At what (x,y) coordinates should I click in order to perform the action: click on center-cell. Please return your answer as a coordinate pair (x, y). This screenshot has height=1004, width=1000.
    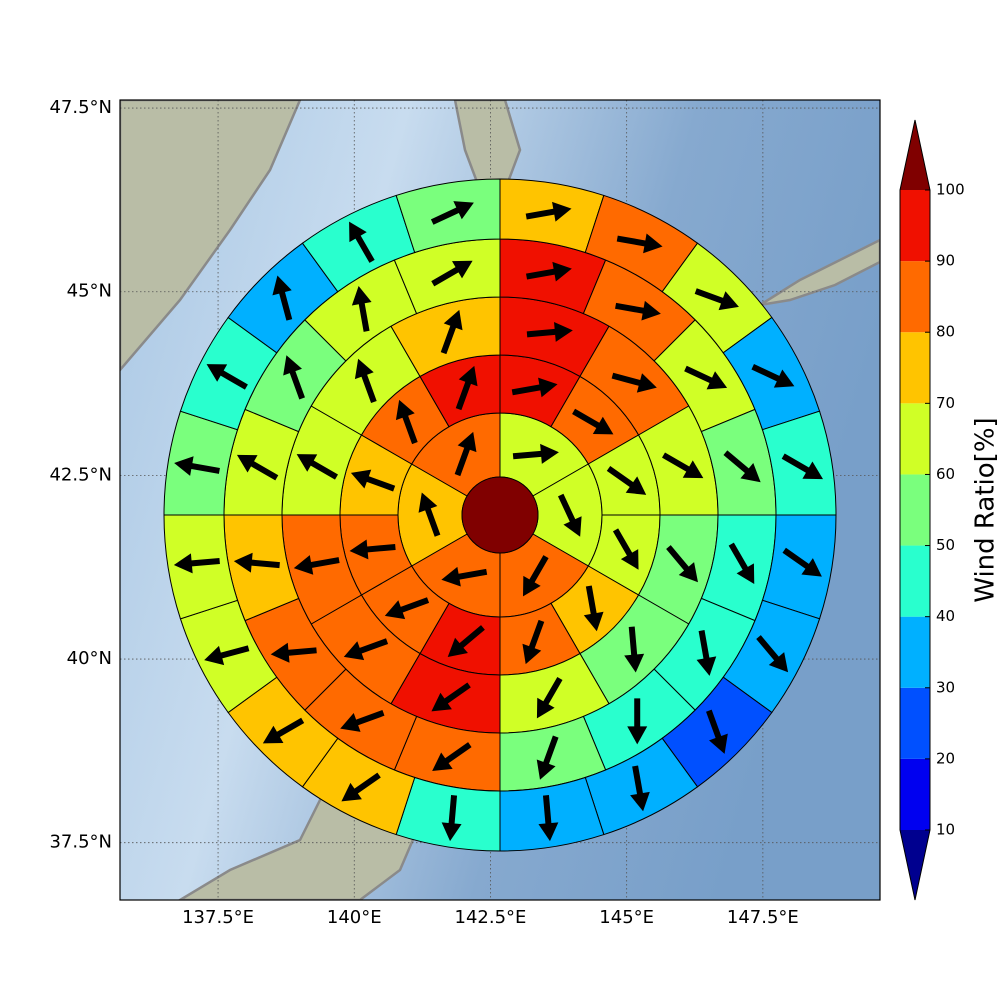
    Looking at the image, I should click on (500, 515).